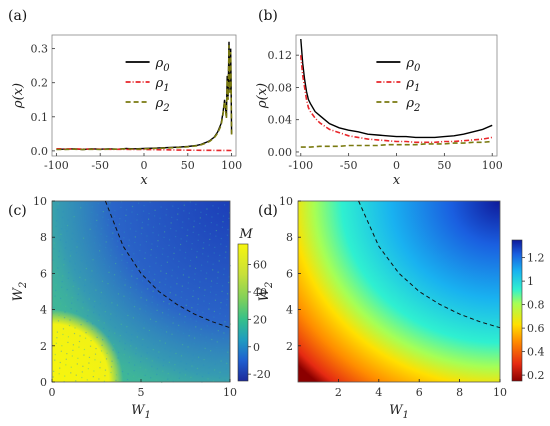 The height and width of the screenshot is (426, 550). I want to click on y-axis-label: ρ(x), so click(262, 96).